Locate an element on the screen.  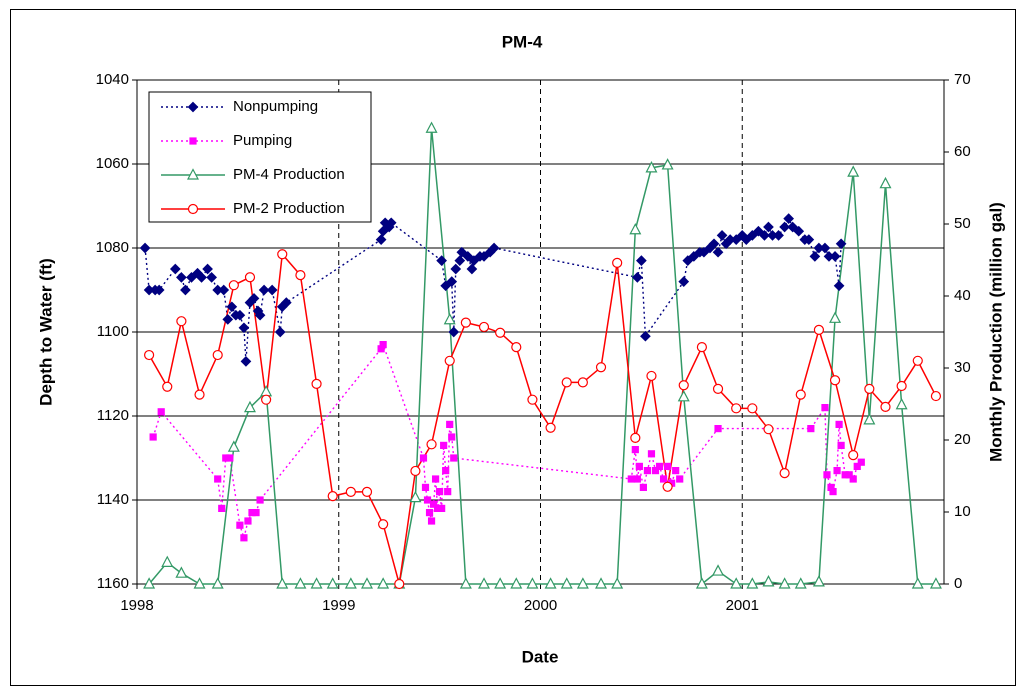
legend-label: Pumping is located at coordinates (262, 140).